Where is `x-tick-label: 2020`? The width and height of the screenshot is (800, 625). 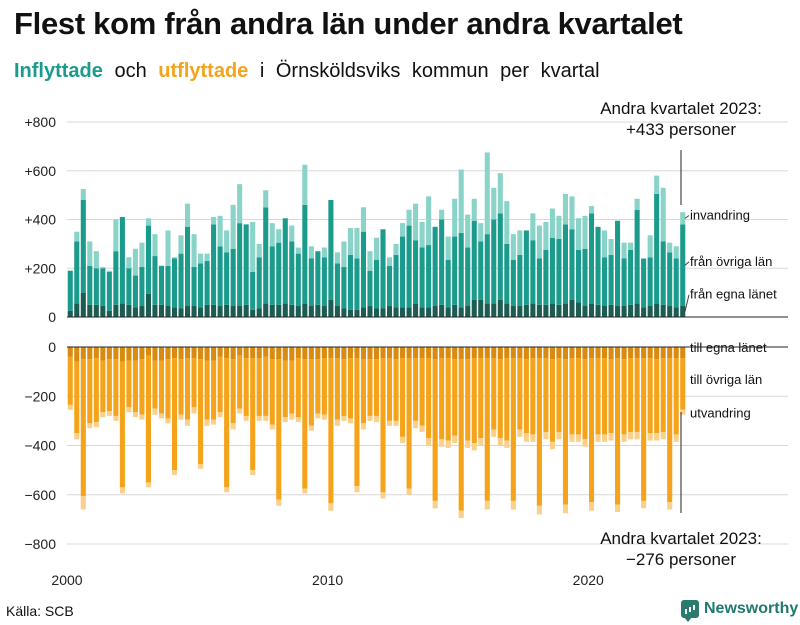
x-tick-label: 2020 is located at coordinates (588, 580).